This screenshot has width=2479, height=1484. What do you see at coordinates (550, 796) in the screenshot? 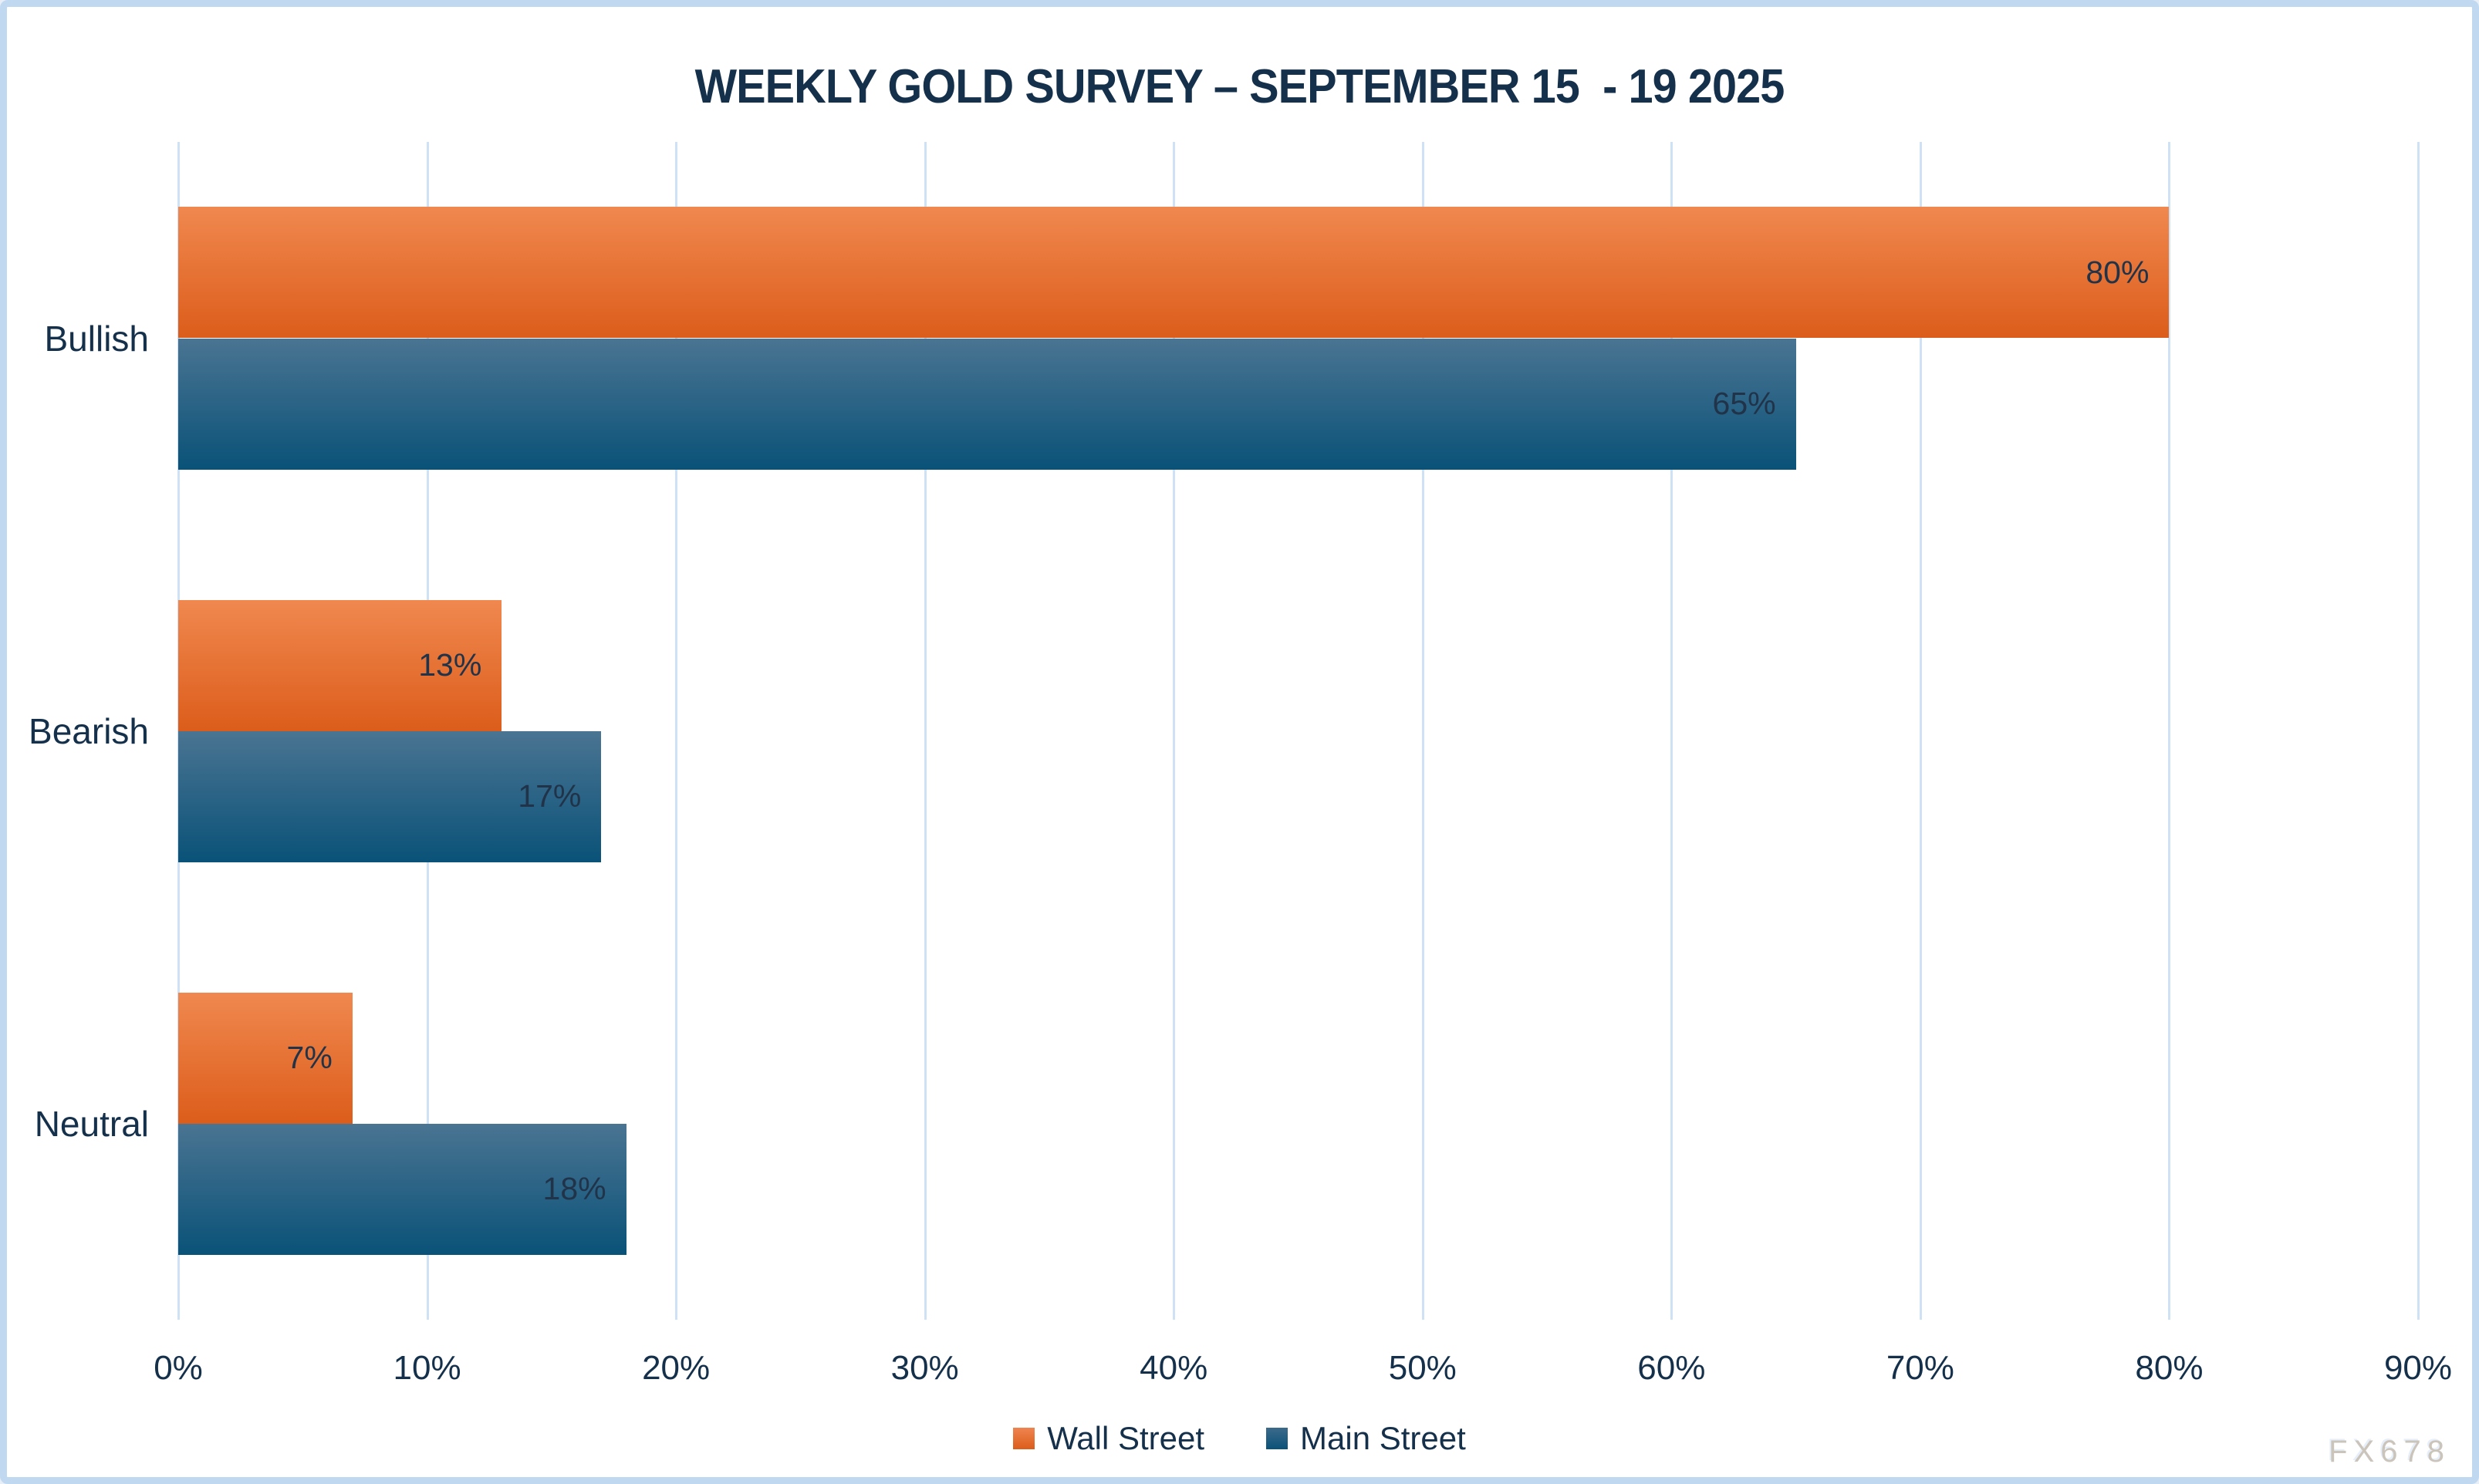
I see `value-label-main-street-bearish: 17%` at bounding box center [550, 796].